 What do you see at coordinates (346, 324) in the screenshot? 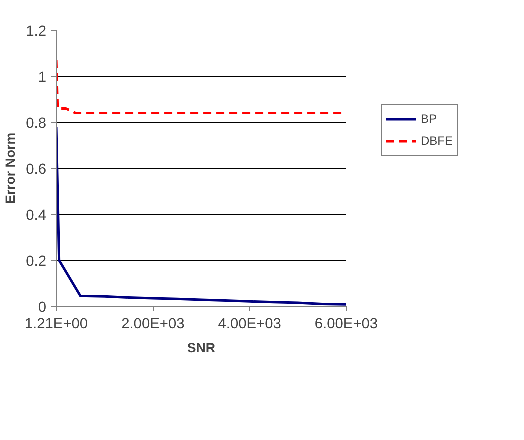
I see `x-tick-label: 6.00E+03` at bounding box center [346, 324].